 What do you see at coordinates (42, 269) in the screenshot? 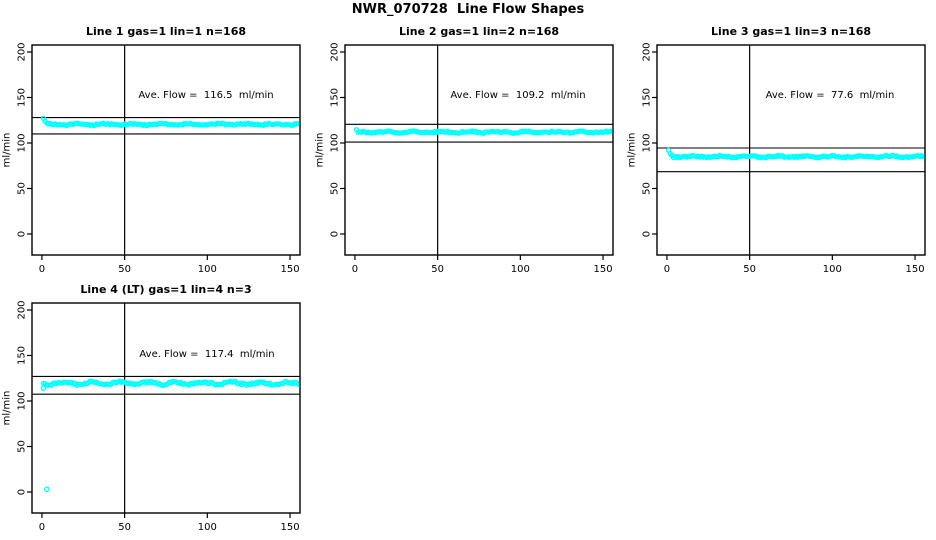
I see `panel1-x-tick-label: 0` at bounding box center [42, 269].